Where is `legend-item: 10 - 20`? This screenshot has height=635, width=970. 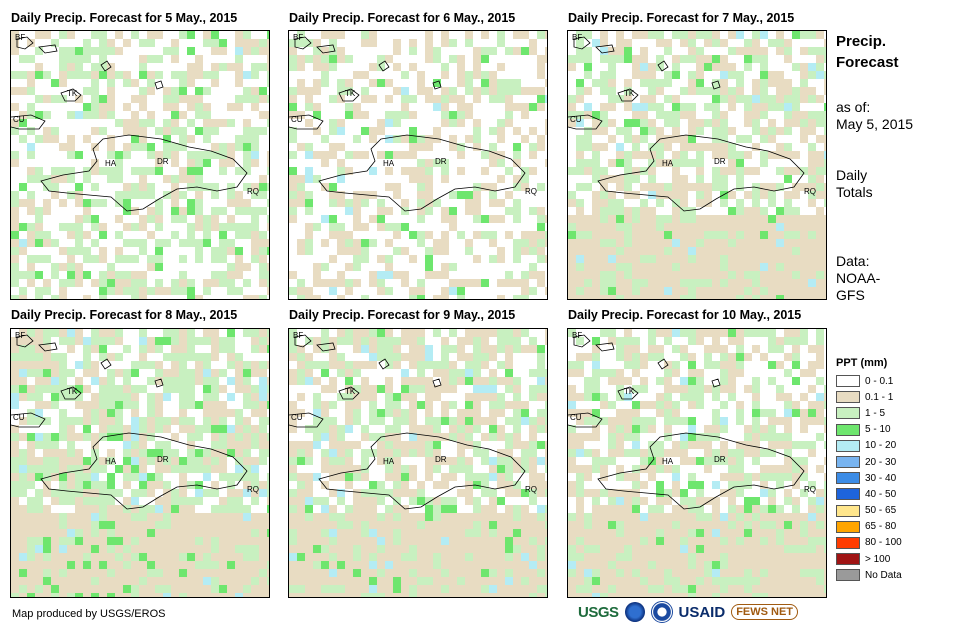 legend-item: 10 - 20 is located at coordinates (869, 446).